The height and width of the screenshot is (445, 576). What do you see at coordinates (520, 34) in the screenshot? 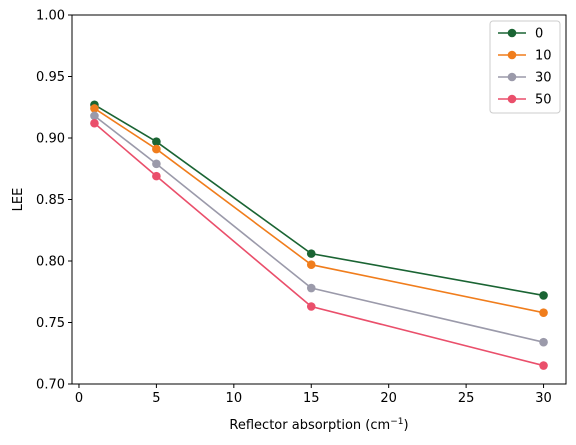
I see `legend-item-0: 0` at bounding box center [520, 34].